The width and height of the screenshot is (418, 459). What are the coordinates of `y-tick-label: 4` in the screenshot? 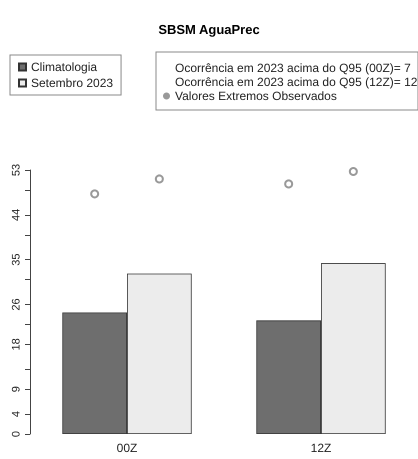 It's located at (16, 414).